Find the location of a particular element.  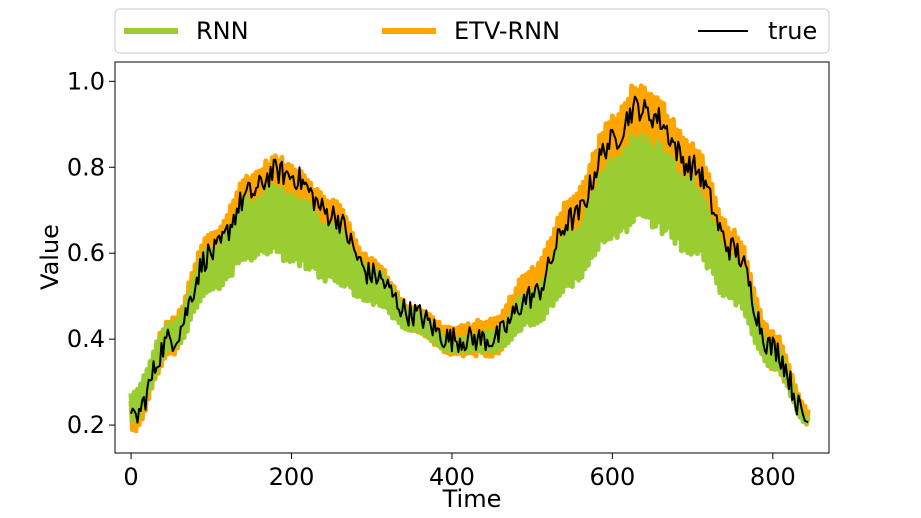

x-axis: 0 200 400 600 800 is located at coordinates (459, 472).